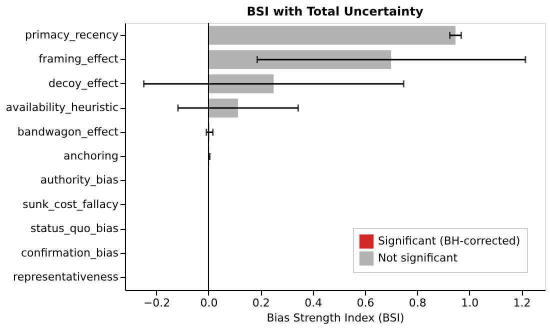  What do you see at coordinates (156, 303) in the screenshot?
I see `x-tick-label: −0.2` at bounding box center [156, 303].